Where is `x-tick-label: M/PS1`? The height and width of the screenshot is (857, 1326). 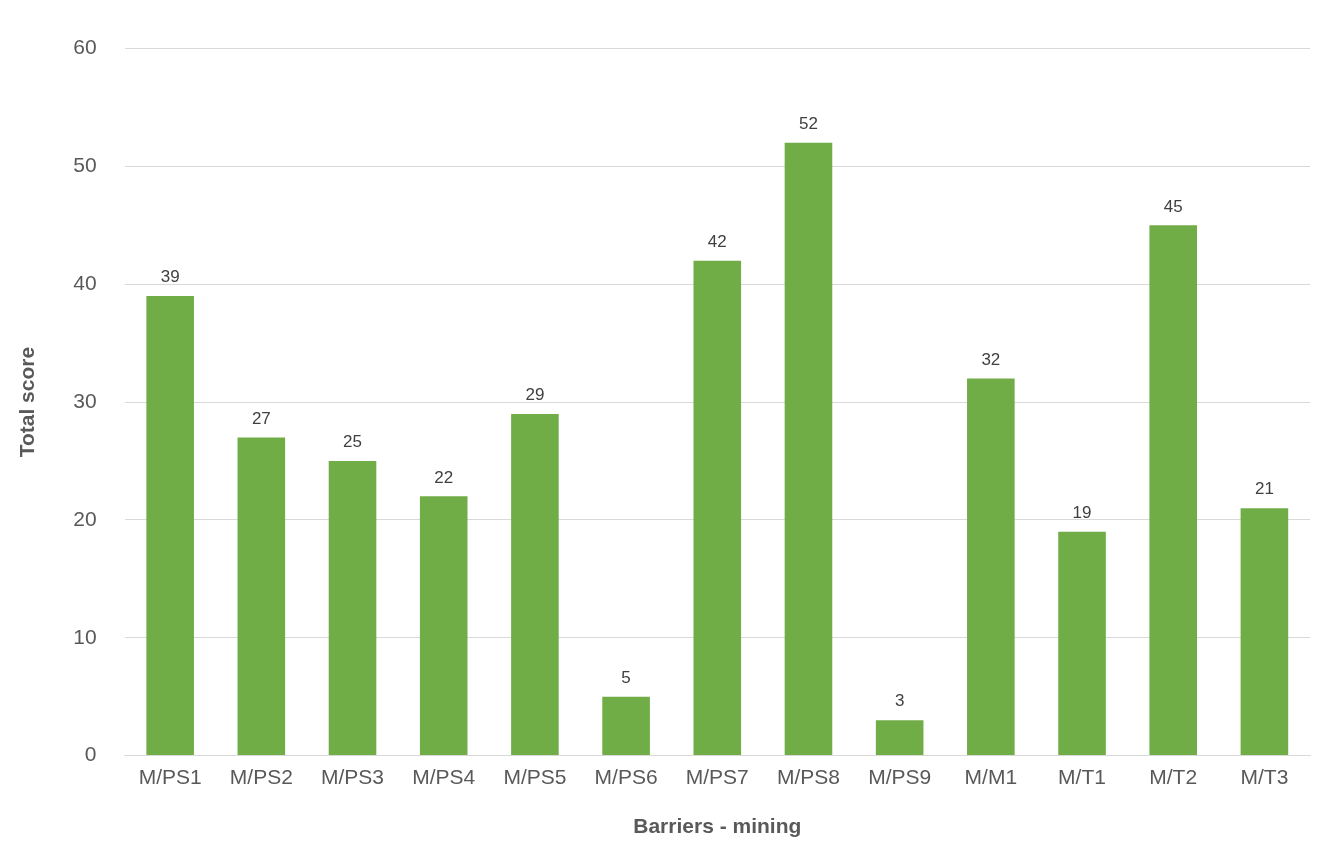
x-tick-label: M/PS1 is located at coordinates (170, 776).